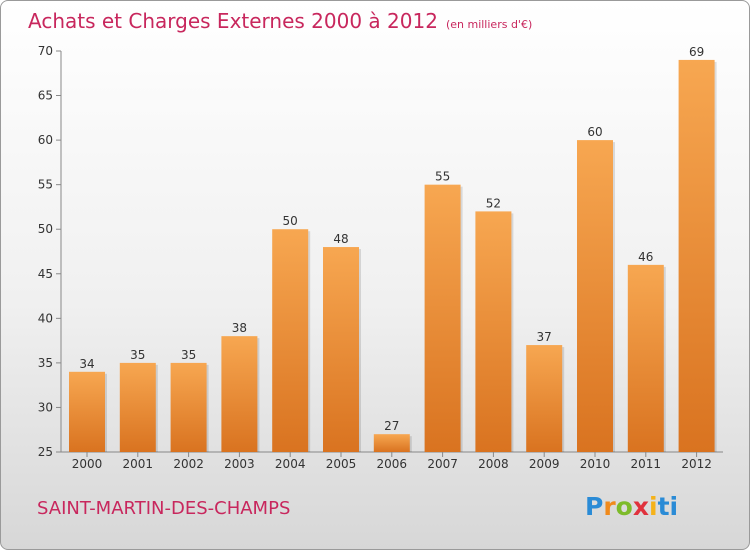 This screenshot has height=550, width=750. Describe the element at coordinates (544, 464) in the screenshot. I see `x-tick-label: 2009` at that location.